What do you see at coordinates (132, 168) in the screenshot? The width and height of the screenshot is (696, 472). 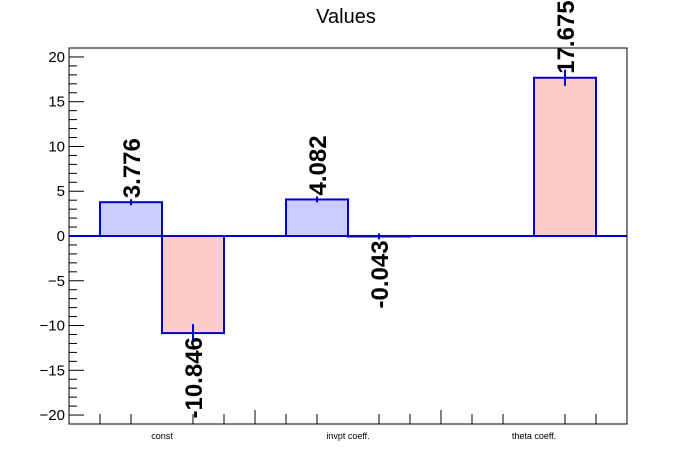 I see `value-label: 3.776` at bounding box center [132, 168].